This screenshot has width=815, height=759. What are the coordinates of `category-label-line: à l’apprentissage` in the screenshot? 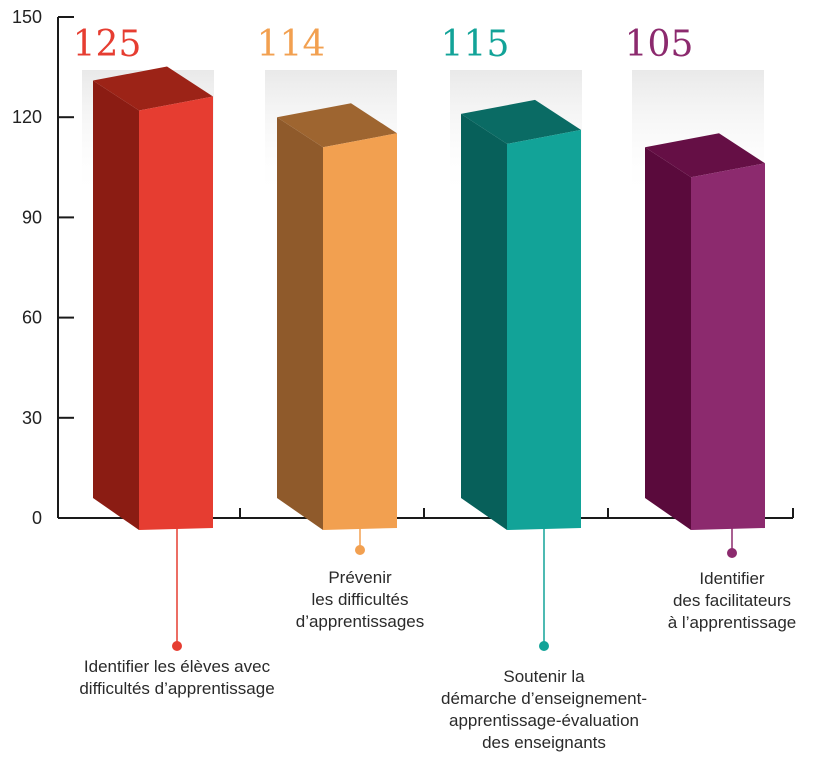 It's located at (732, 622).